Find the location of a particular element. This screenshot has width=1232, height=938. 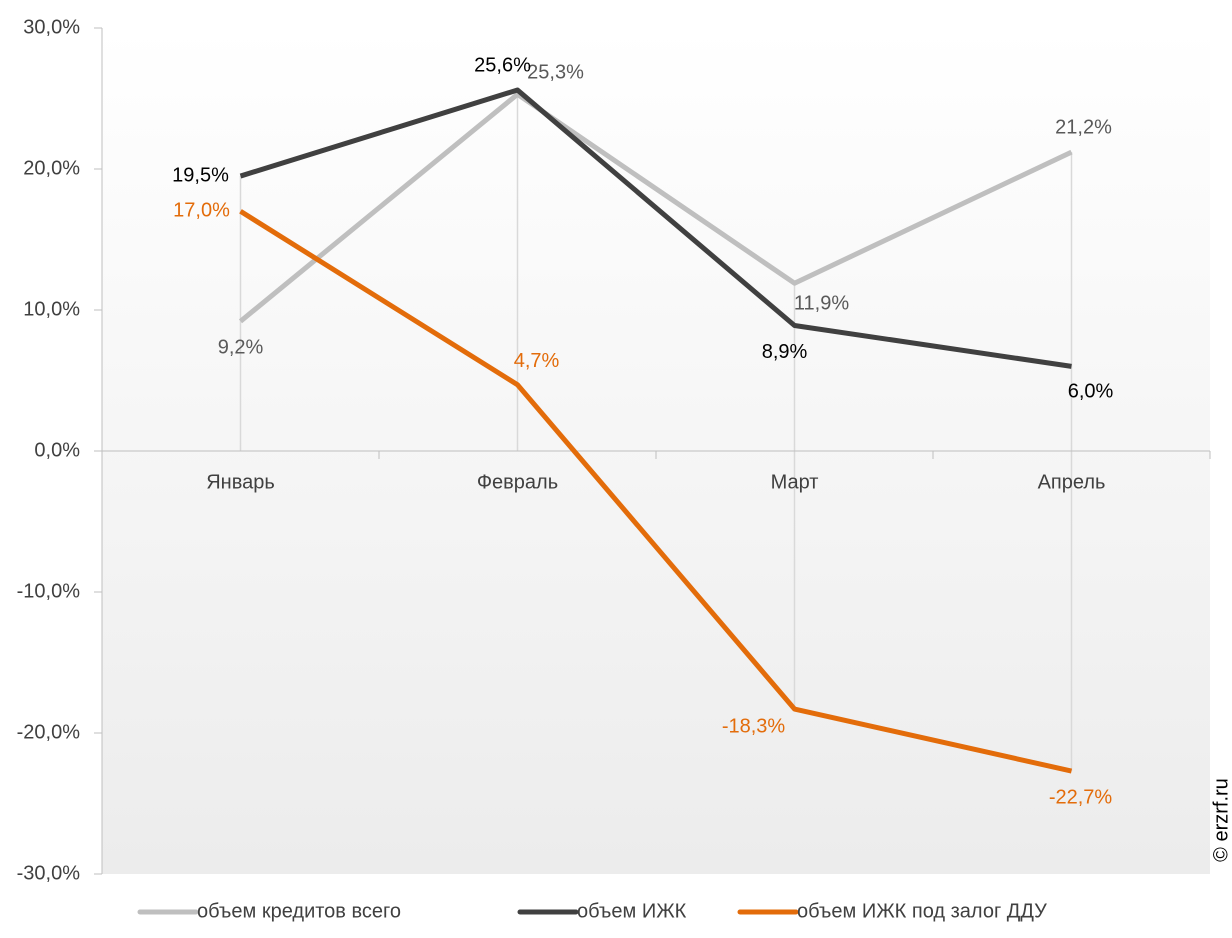

legend-label: объем ИЖК под залог ДДУ is located at coordinates (922, 911).